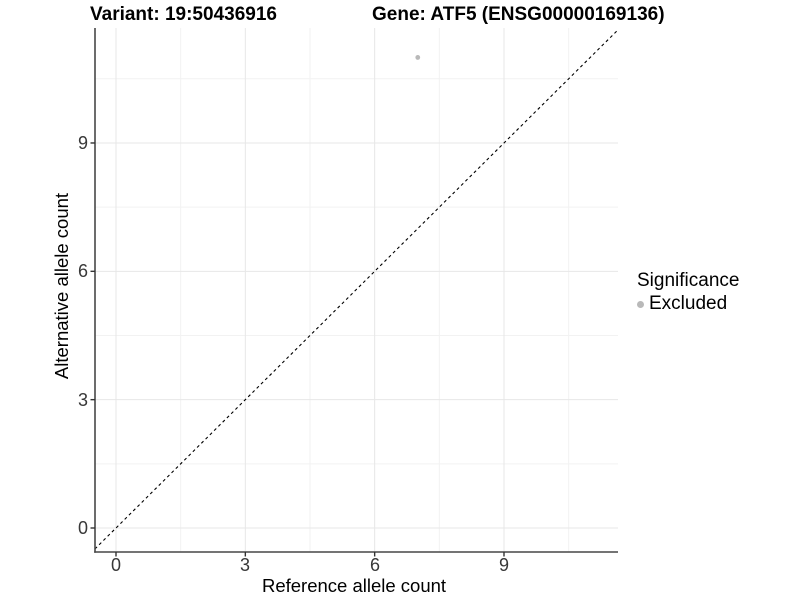 This screenshot has height=600, width=800. I want to click on legend-item-excluded: Excluded, so click(688, 304).